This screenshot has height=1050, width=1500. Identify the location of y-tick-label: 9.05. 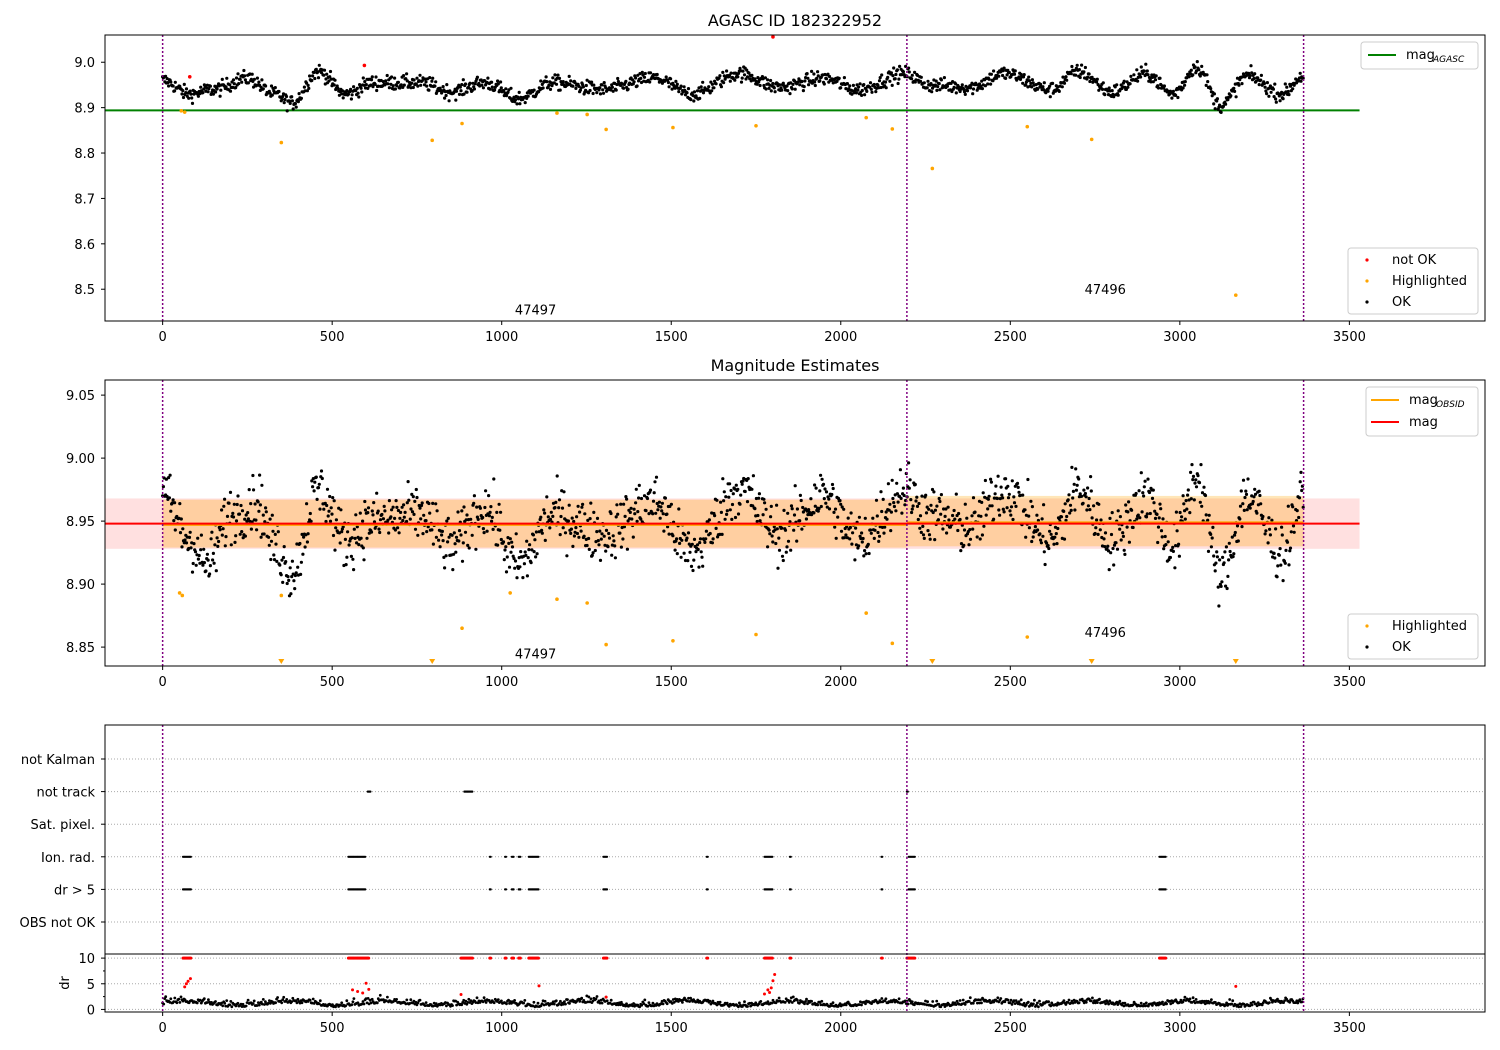
(80, 396).